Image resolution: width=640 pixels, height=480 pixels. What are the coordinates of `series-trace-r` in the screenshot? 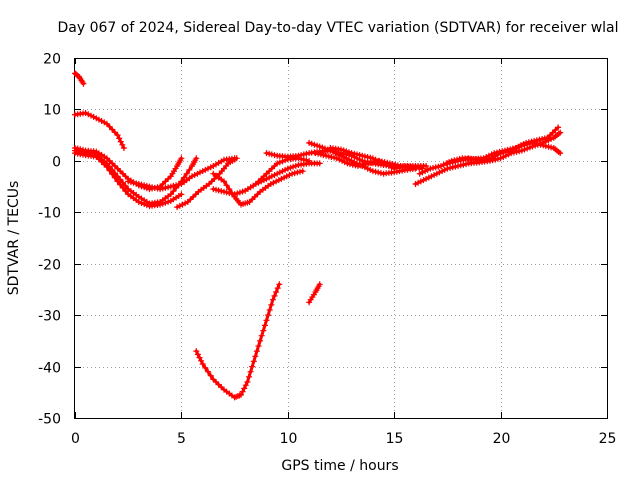 It's located at (238, 341).